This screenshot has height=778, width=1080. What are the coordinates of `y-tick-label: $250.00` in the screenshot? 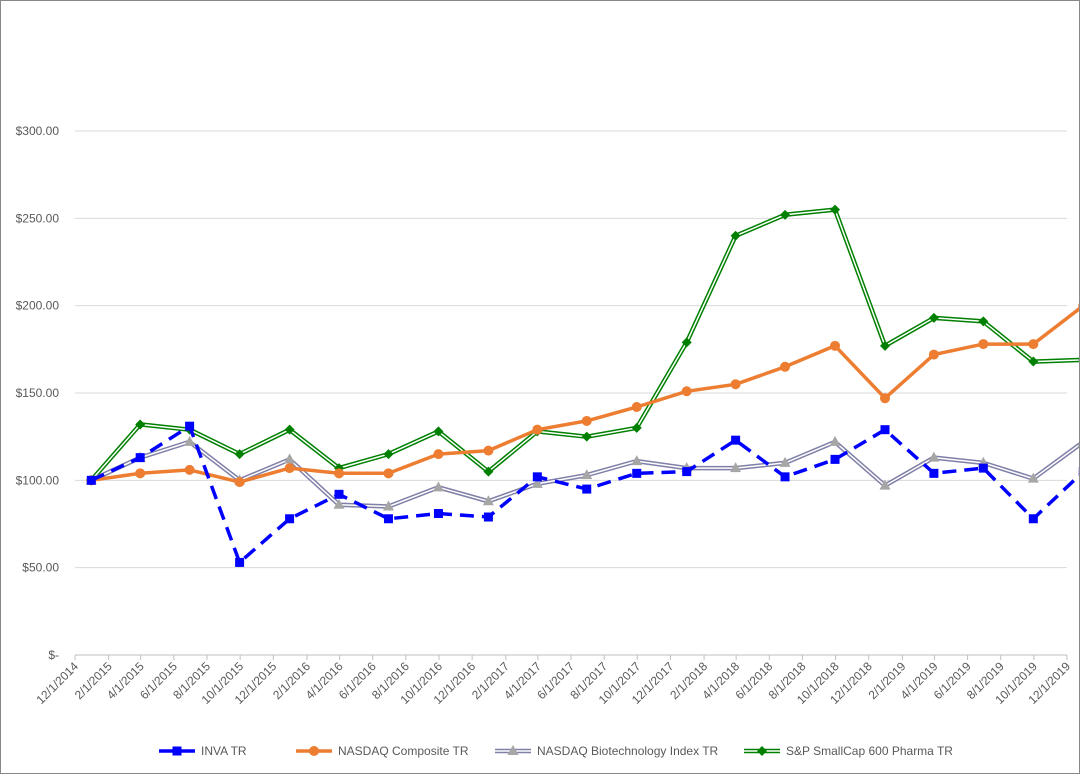 It's located at (38, 218).